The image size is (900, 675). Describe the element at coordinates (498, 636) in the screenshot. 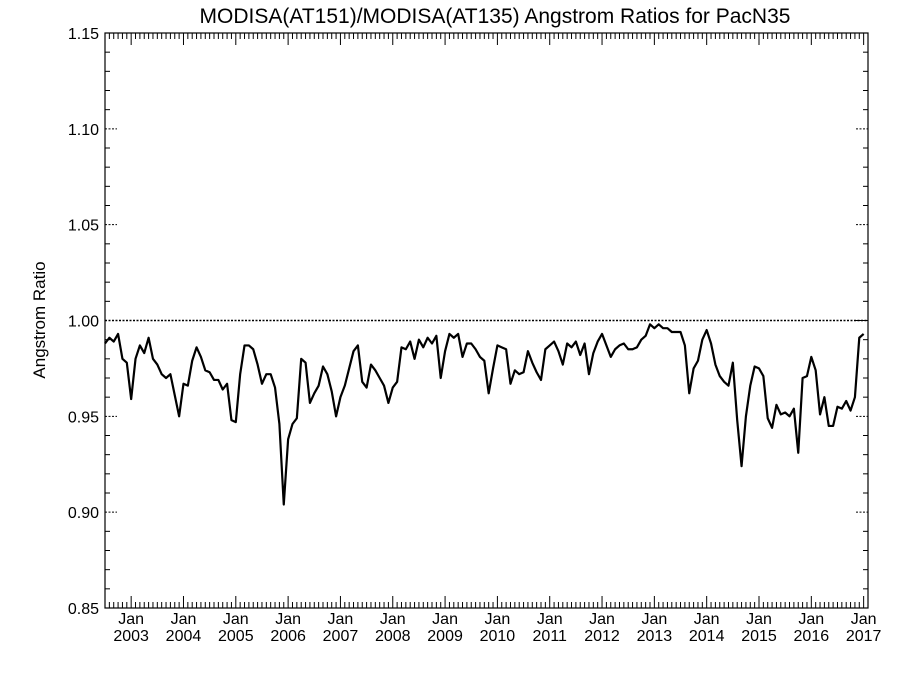

I see `x-tick-year-label: 2010` at that location.